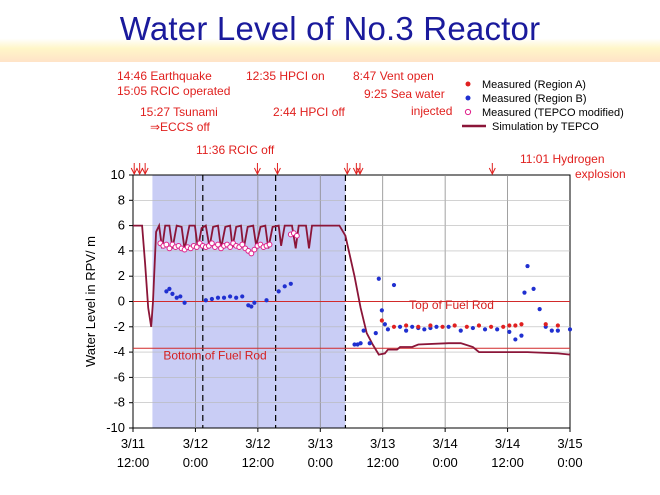 The height and width of the screenshot is (495, 660). I want to click on legend-label: Simulation by TEPCO, so click(545, 127).